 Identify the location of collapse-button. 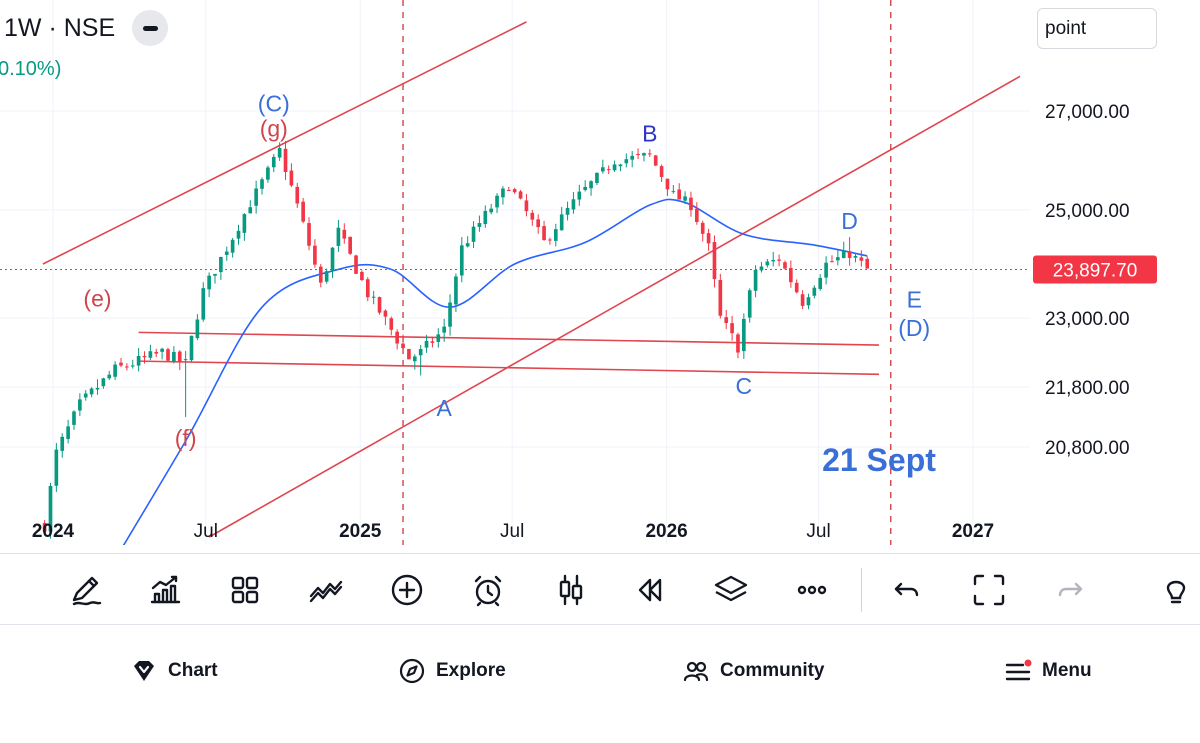
(150, 28).